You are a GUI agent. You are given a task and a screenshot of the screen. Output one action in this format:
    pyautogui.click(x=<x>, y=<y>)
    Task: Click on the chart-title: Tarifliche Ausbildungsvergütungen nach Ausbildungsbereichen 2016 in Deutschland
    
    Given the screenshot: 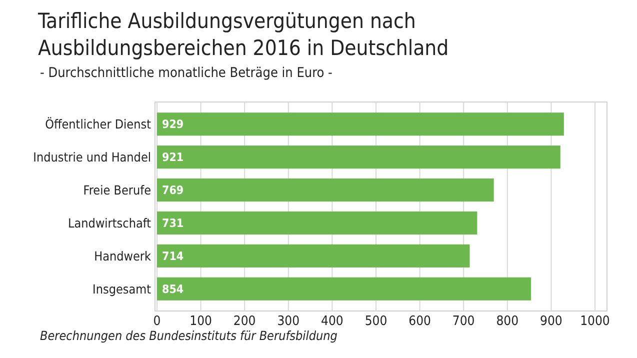 What is the action you would take?
    pyautogui.click(x=243, y=34)
    